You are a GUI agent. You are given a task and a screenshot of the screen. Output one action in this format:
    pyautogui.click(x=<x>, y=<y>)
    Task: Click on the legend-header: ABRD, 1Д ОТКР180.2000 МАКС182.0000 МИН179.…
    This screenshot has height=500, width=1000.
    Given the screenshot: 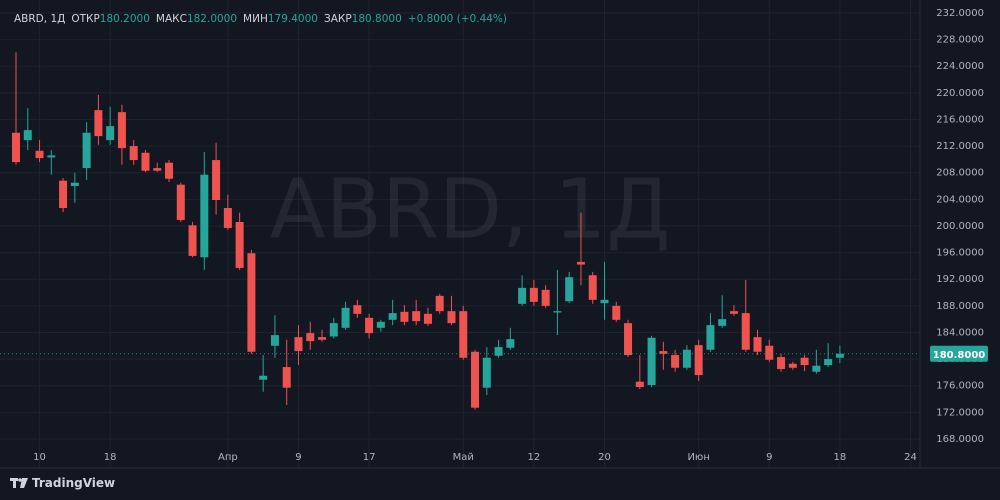 What is the action you would take?
    pyautogui.click(x=260, y=19)
    